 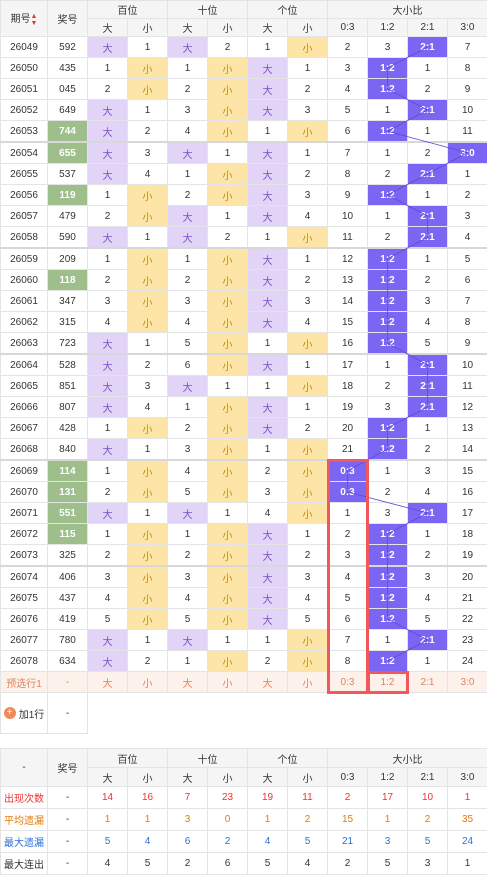 I want to click on ratio-cell-2: 1, so click(x=428, y=534).